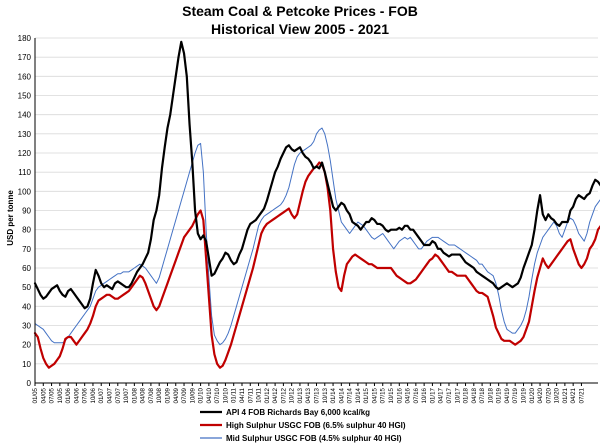 This screenshot has height=446, width=600. I want to click on x-tick-label: 01/05, so click(35, 395).